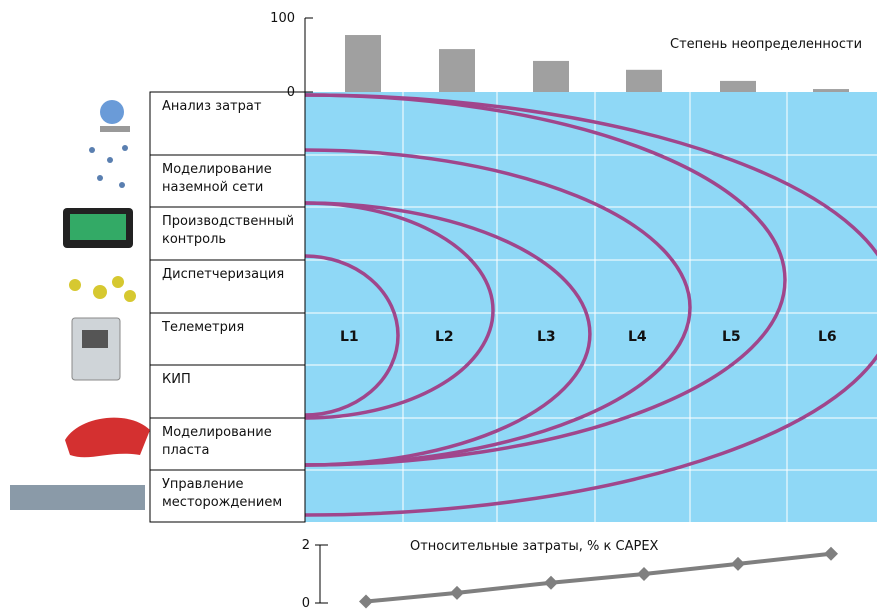  What do you see at coordinates (176, 379) in the screenshot?
I see `row-label: КИП` at bounding box center [176, 379].